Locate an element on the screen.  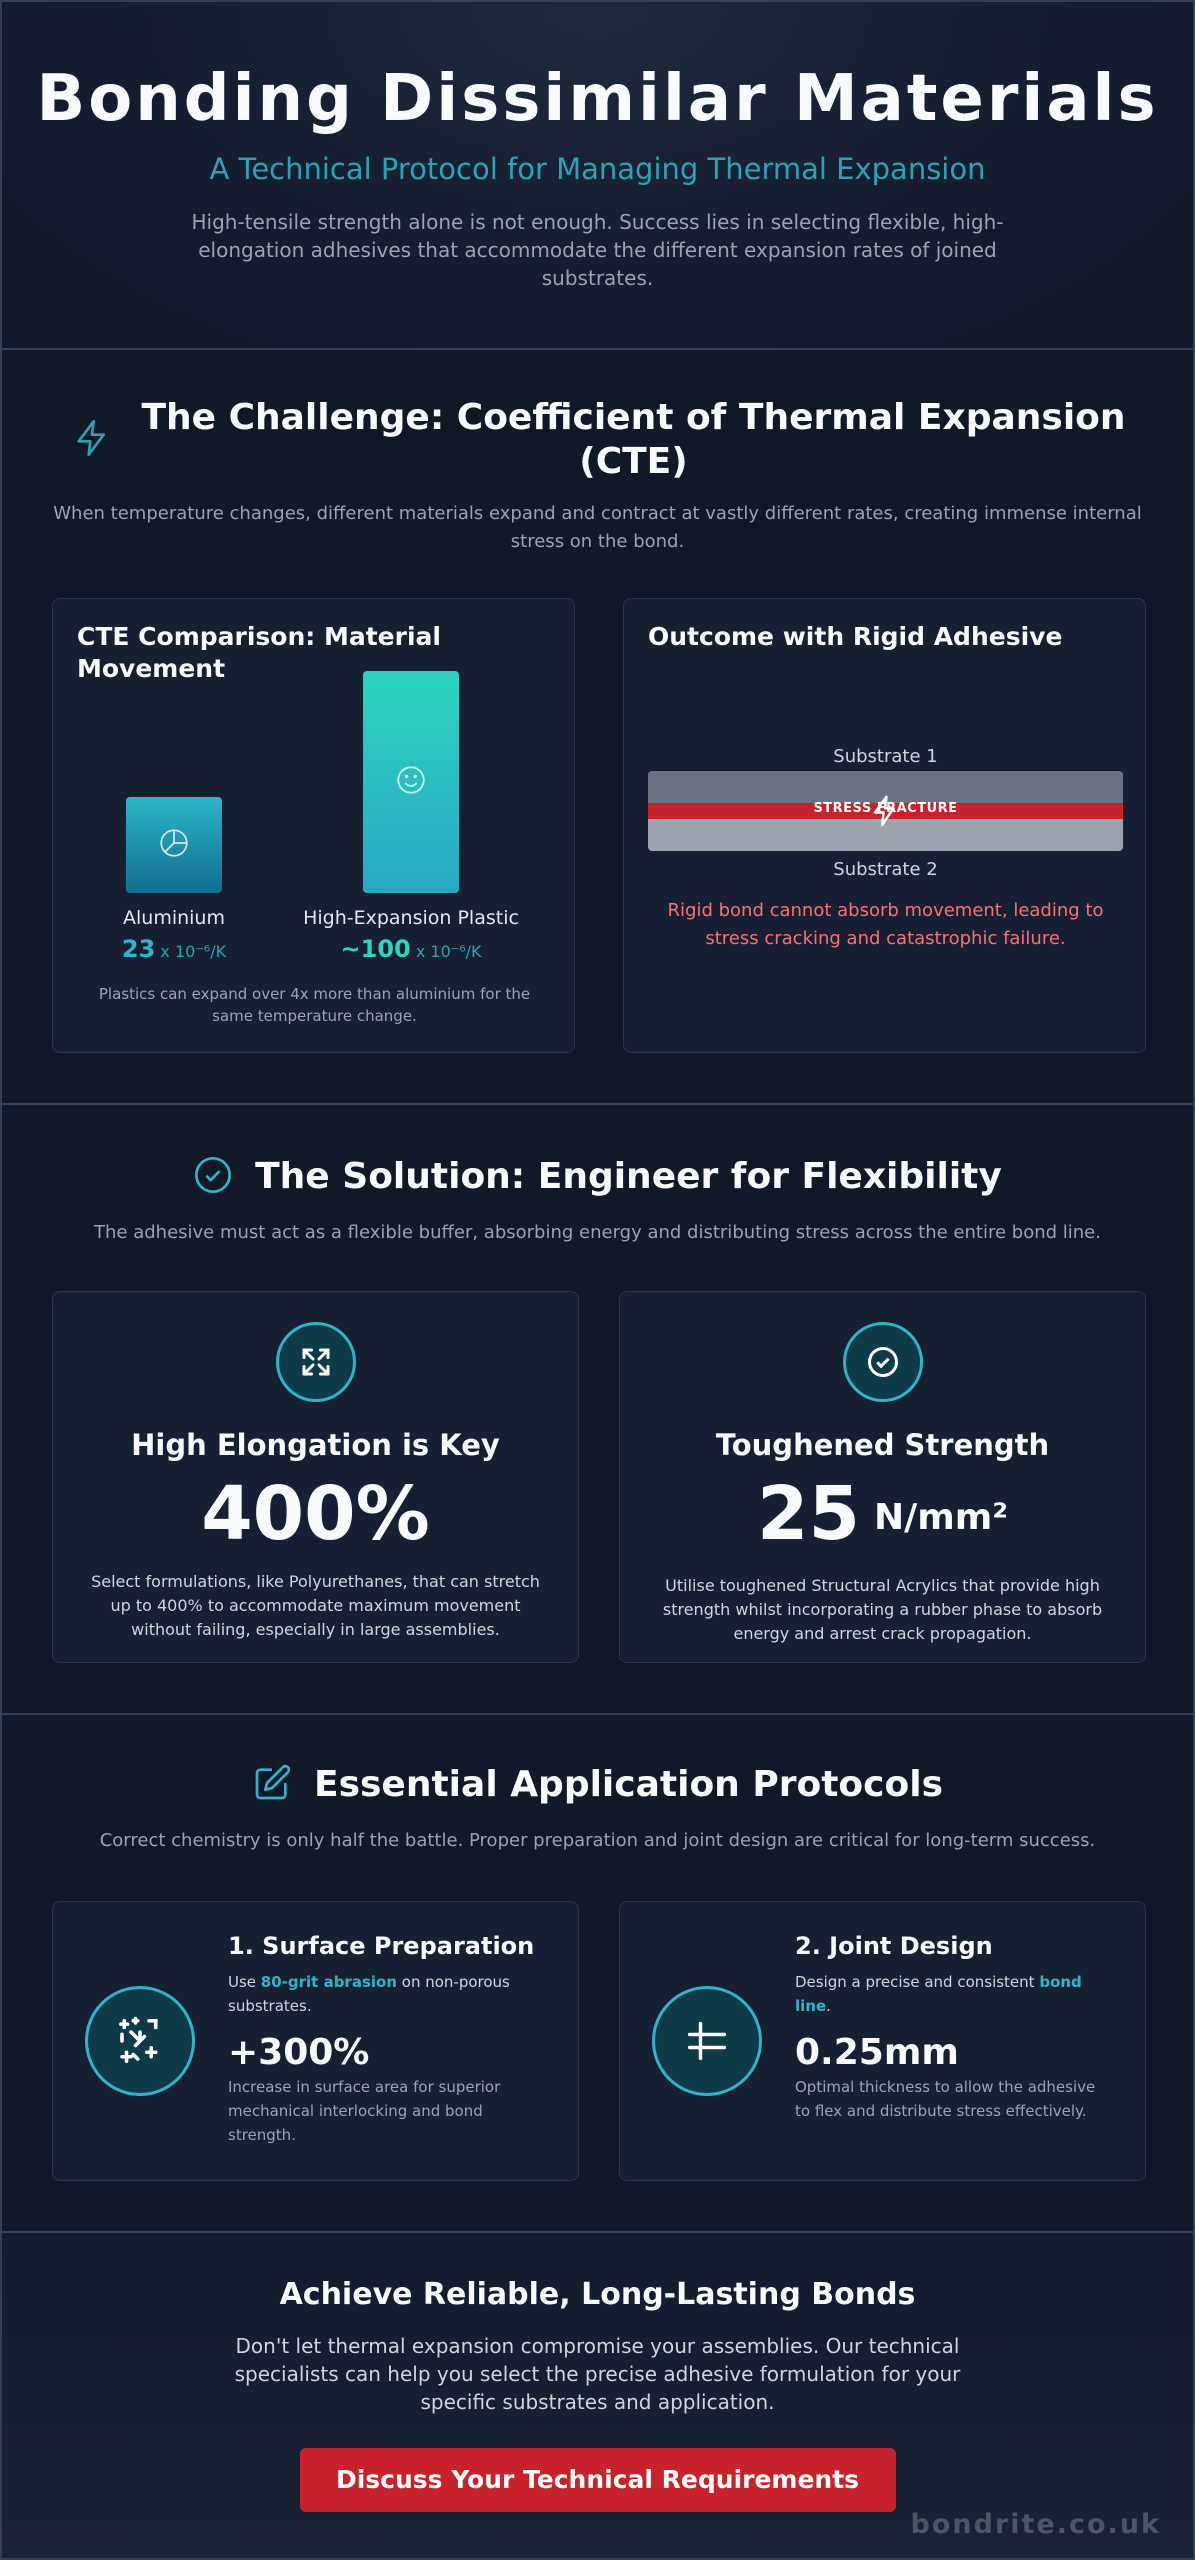
toughened-title: Toughened Strength is located at coordinates (882, 1445).